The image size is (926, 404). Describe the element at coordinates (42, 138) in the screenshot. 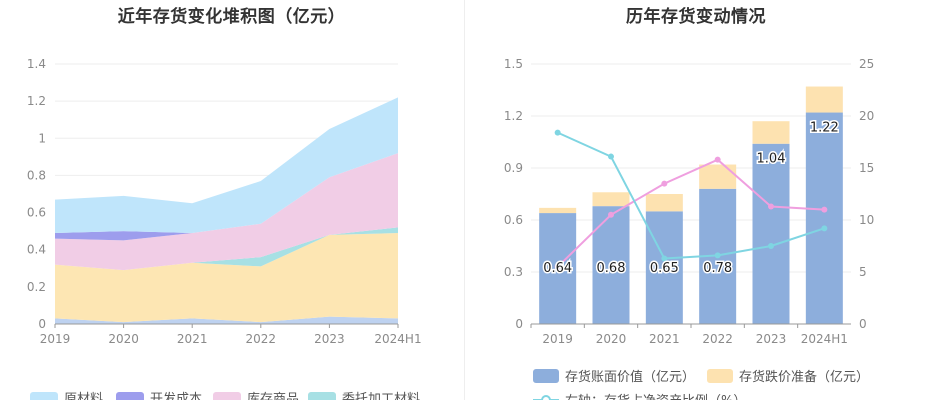

I see `y-tick-label: 1` at that location.